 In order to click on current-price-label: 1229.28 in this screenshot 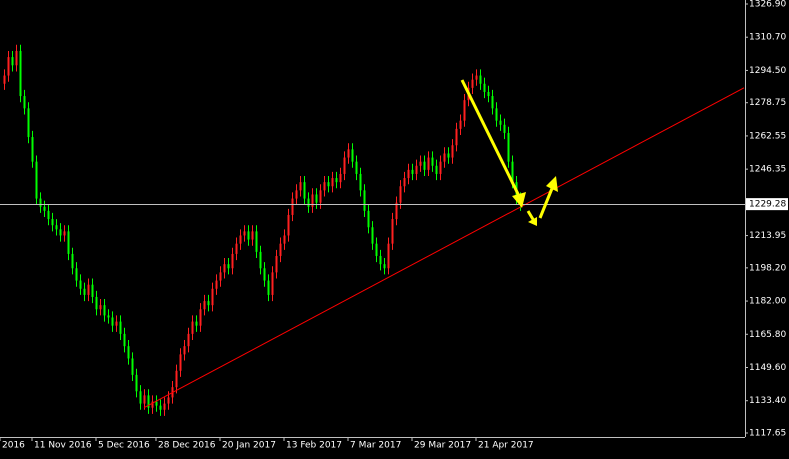, I will do `click(767, 205)`.